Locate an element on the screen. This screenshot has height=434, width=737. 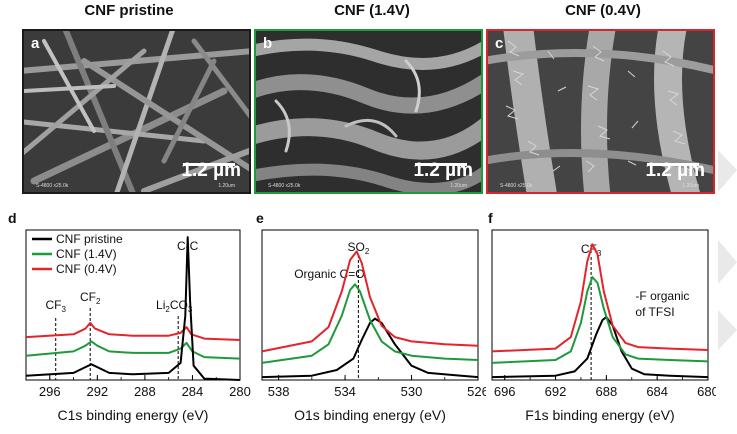
peak-annotation: -F organic is located at coordinates (662, 296).